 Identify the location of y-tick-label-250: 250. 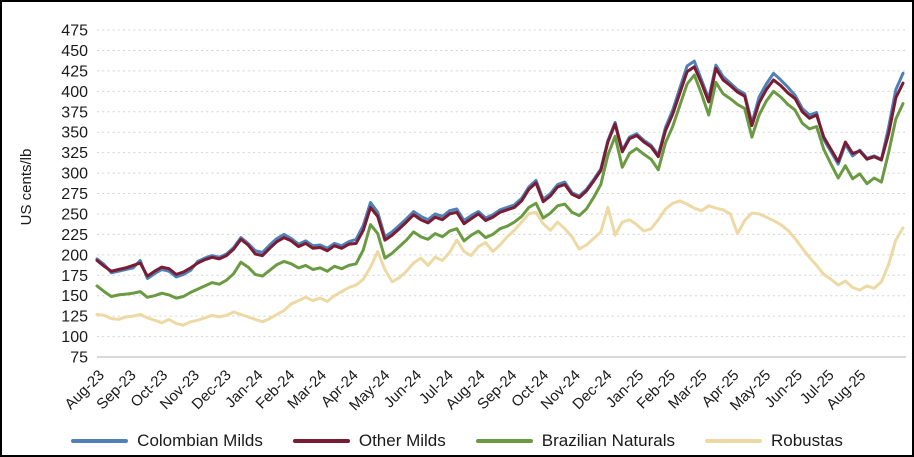
(74, 214).